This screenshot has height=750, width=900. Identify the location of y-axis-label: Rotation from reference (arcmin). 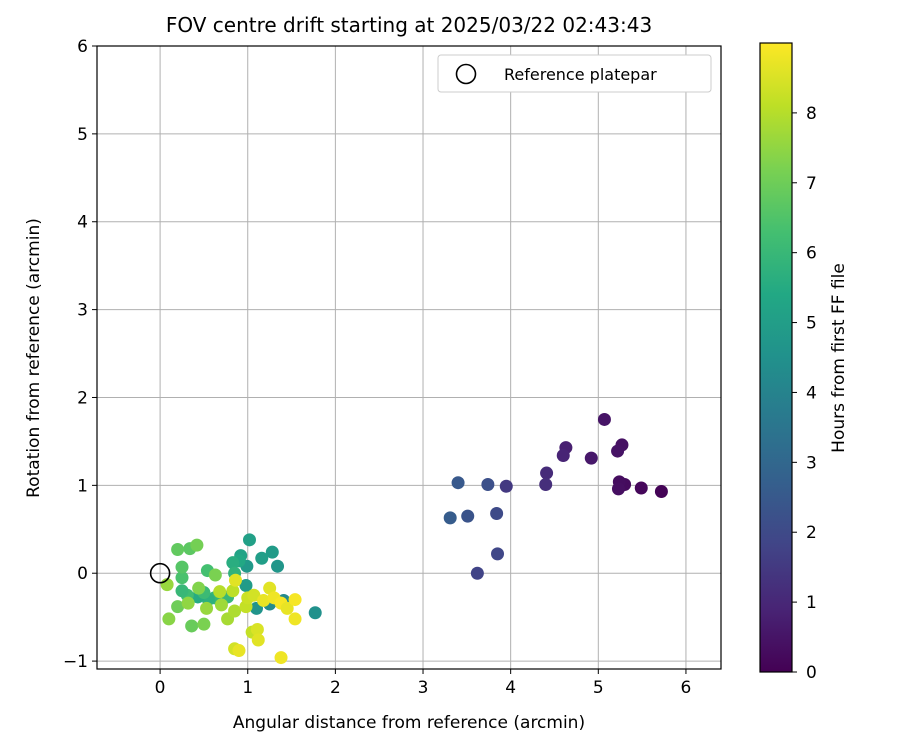
(34, 358).